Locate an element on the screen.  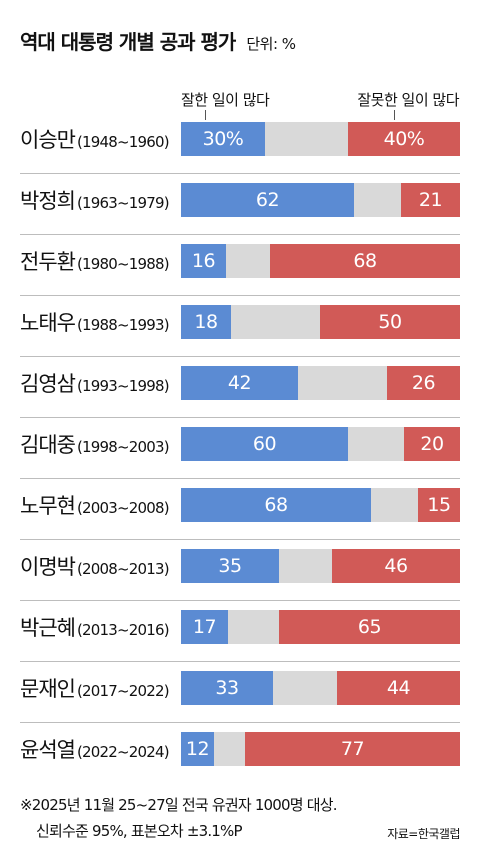
bar-negative: 44 is located at coordinates (398, 688).